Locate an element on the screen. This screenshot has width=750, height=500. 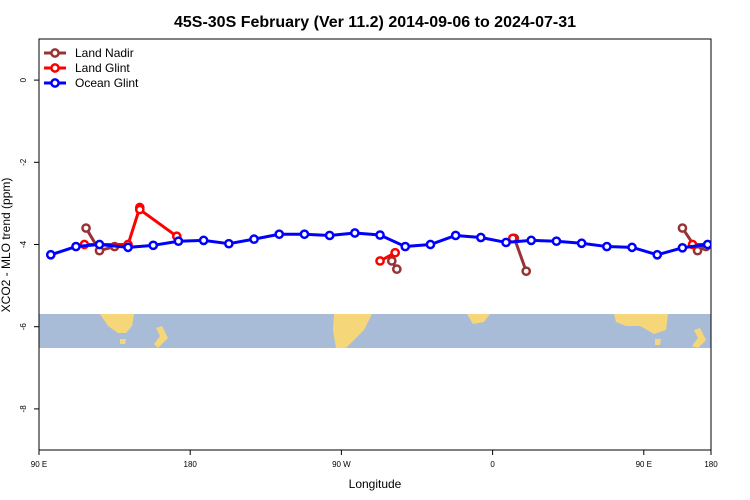
legend-label-2: Ocean Glint is located at coordinates (107, 83).